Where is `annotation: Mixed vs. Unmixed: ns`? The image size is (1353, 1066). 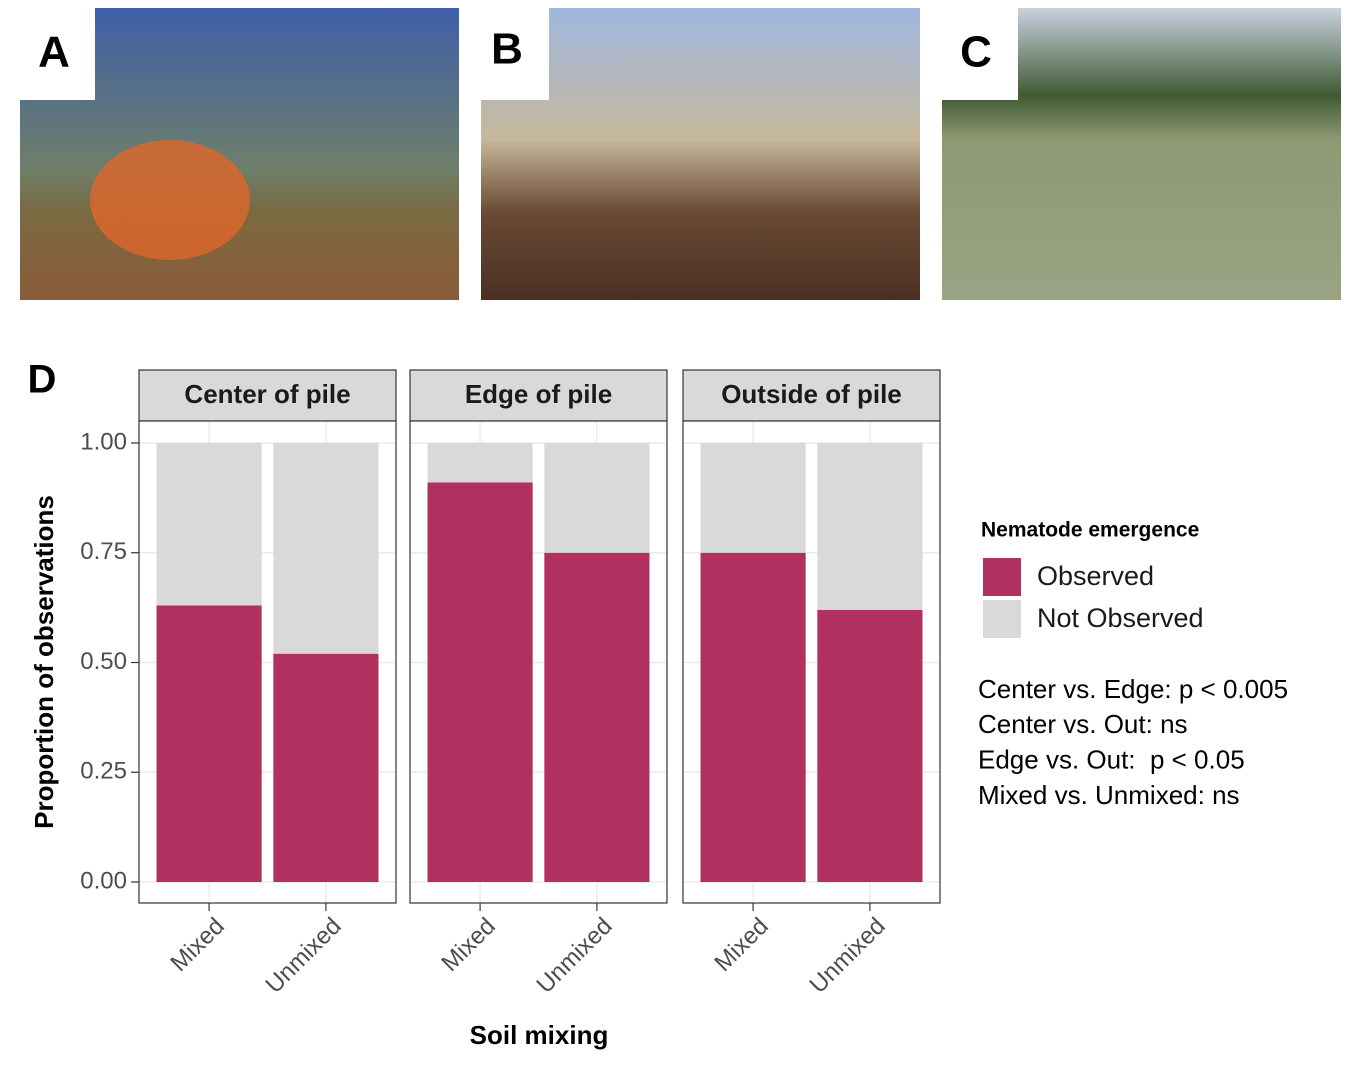 annotation: Mixed vs. Unmixed: ns is located at coordinates (1109, 795).